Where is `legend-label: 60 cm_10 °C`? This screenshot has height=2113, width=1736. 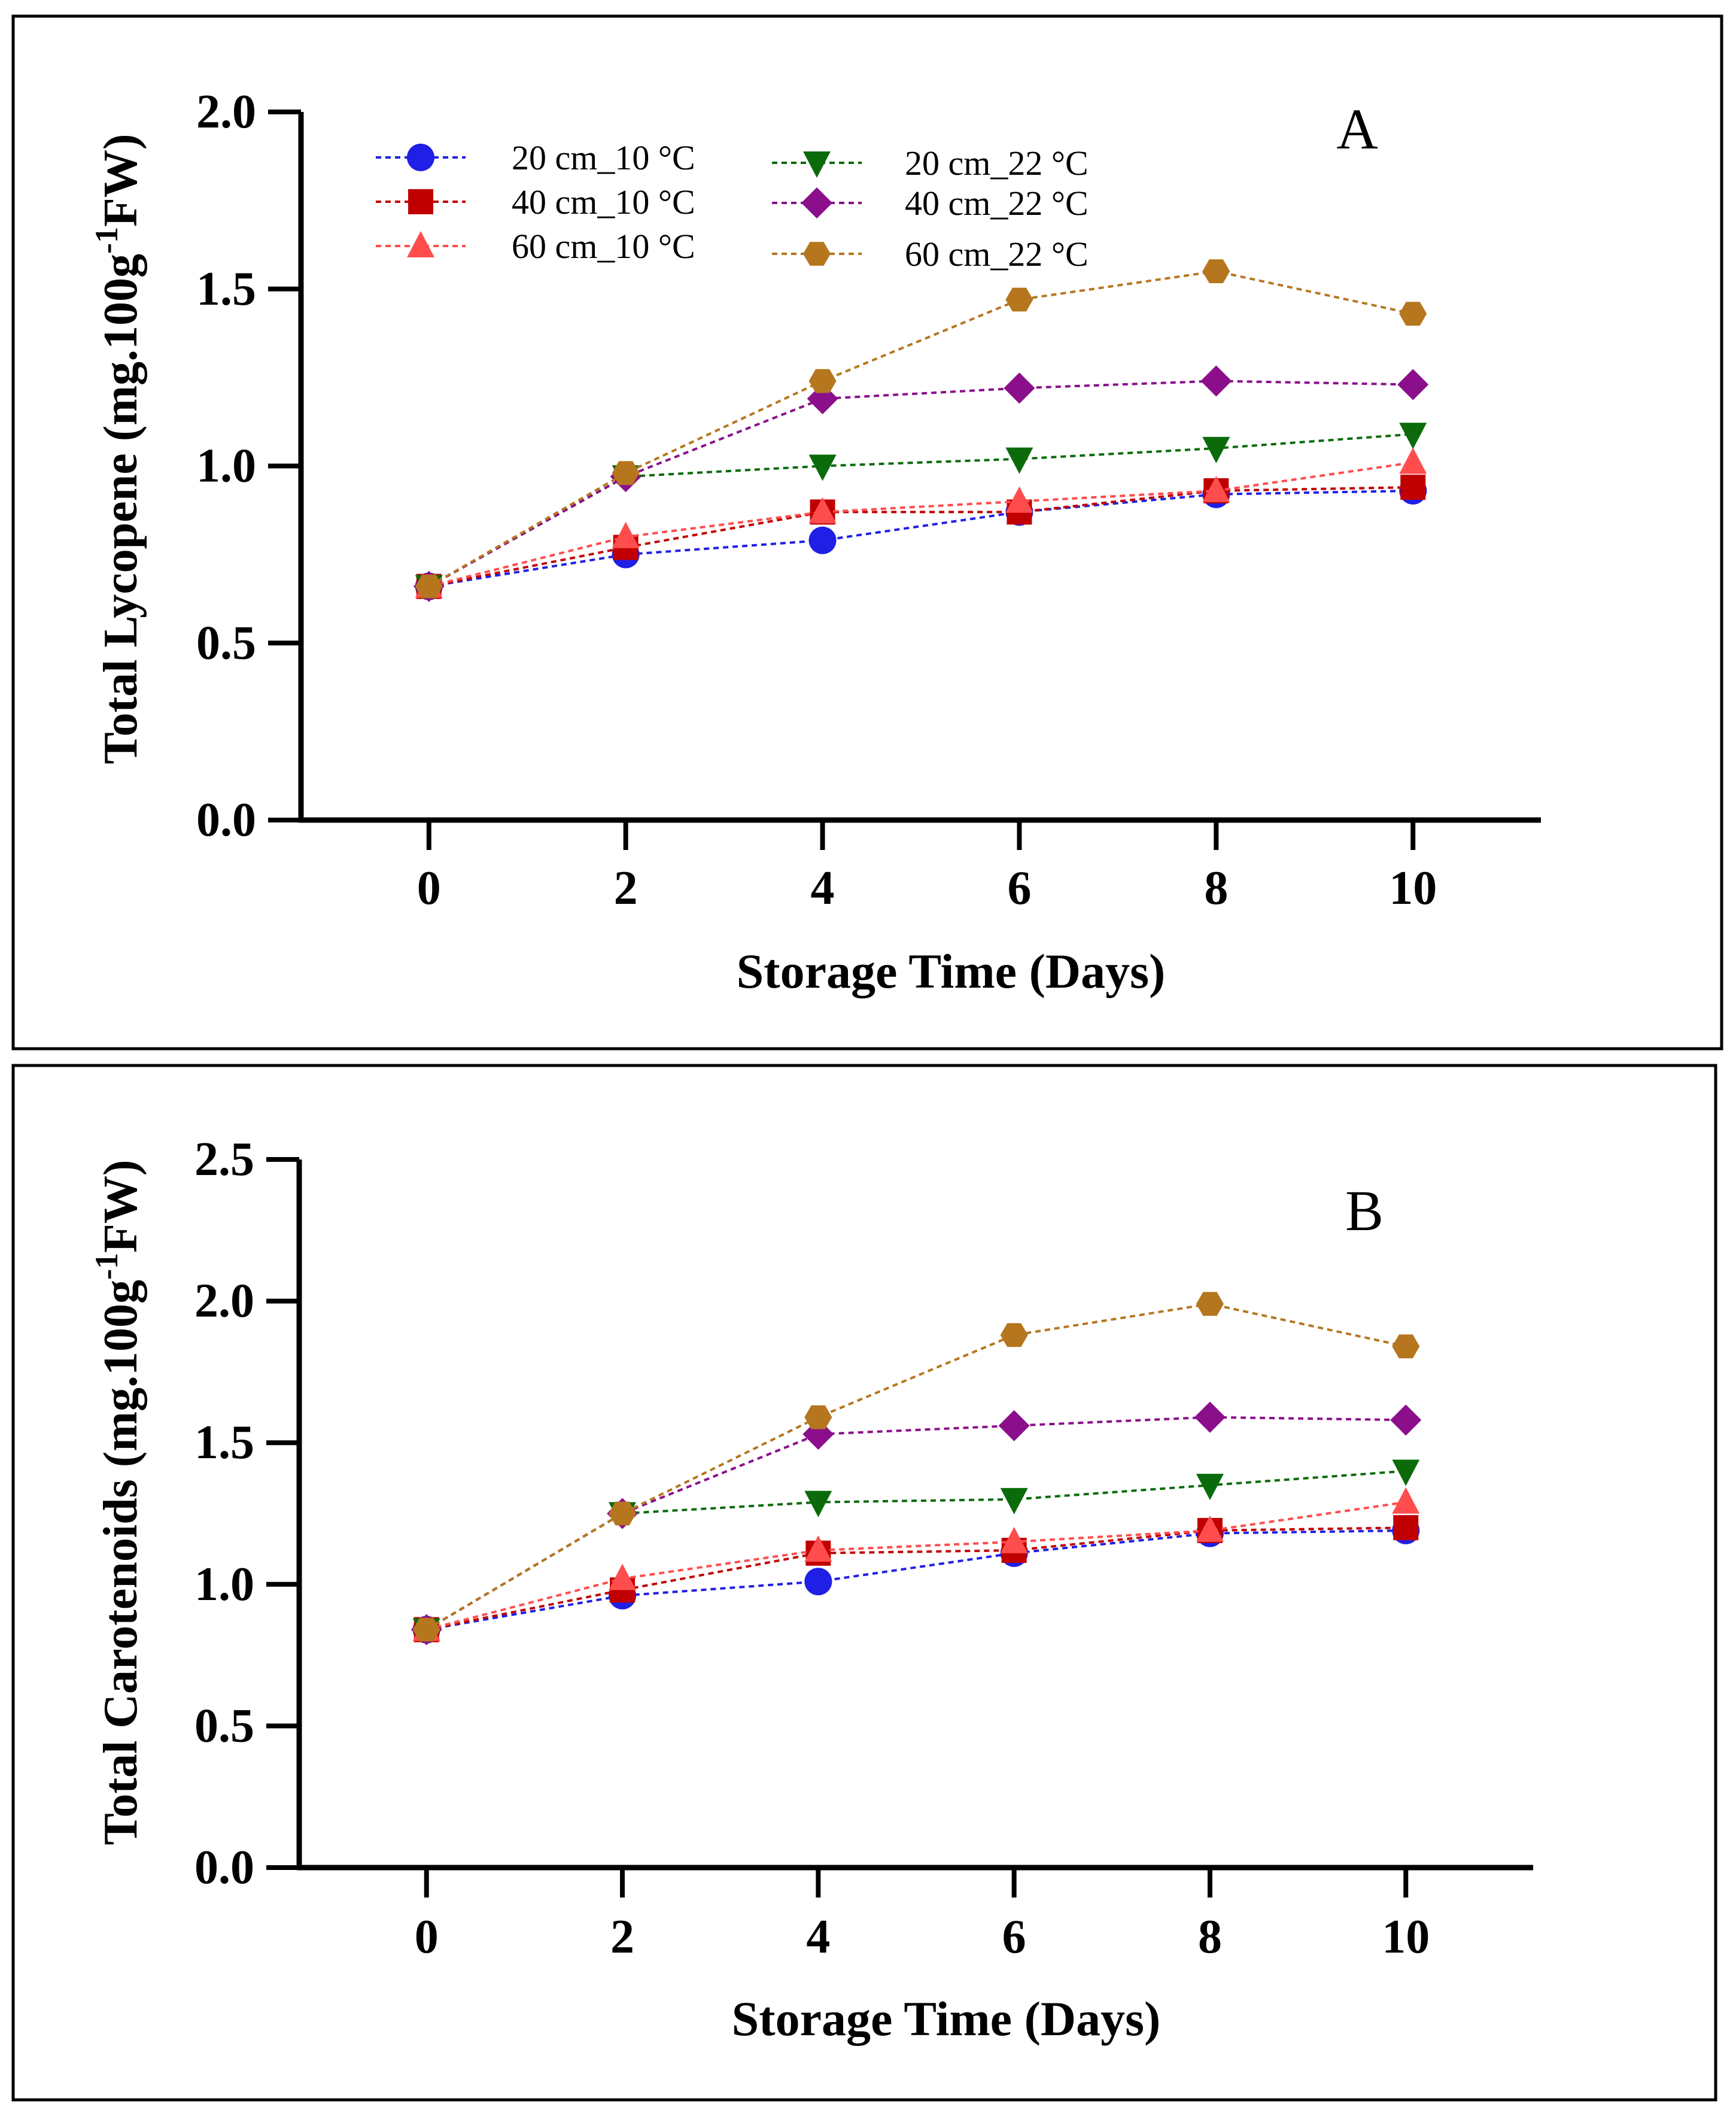
legend-label: 60 cm_10 °C is located at coordinates (603, 246).